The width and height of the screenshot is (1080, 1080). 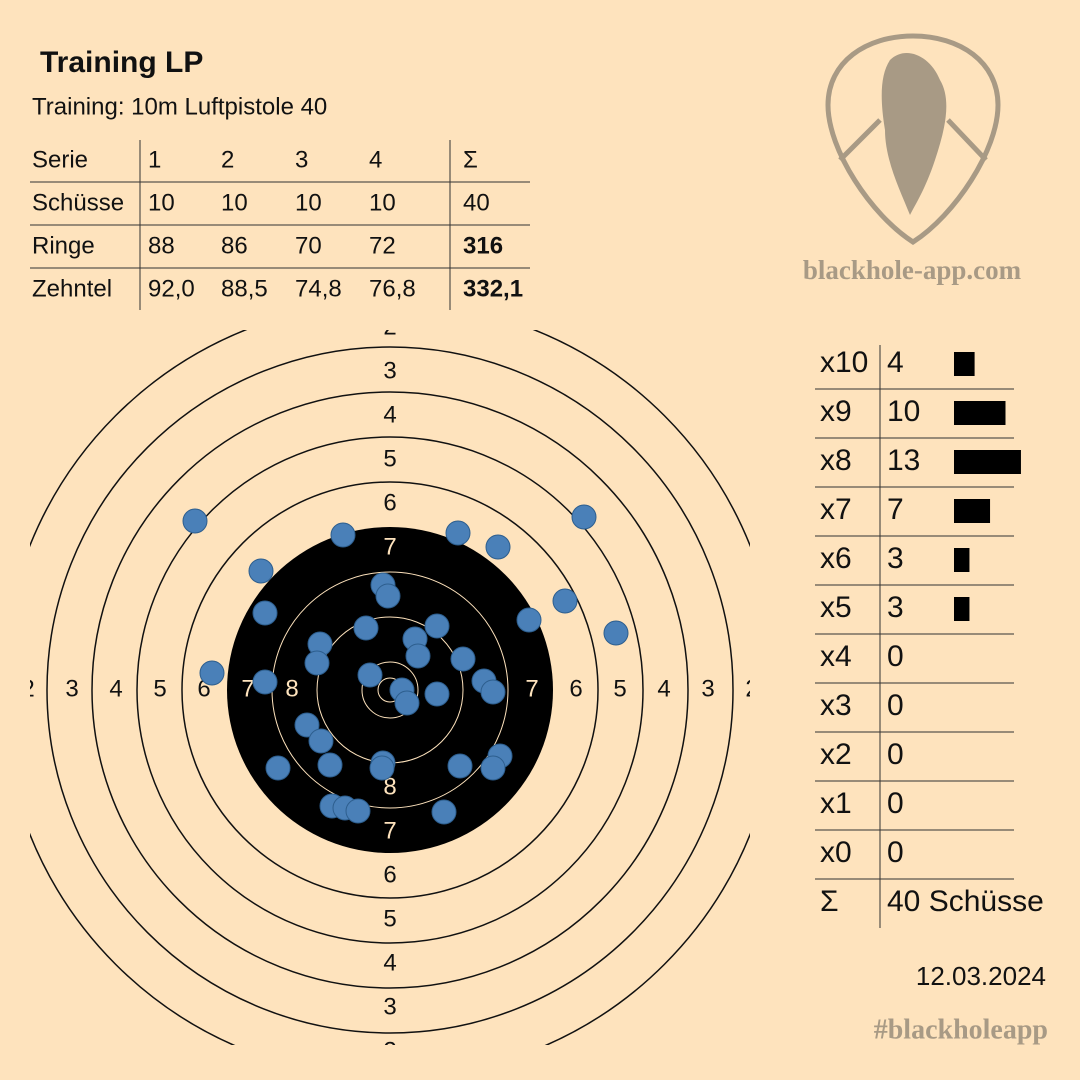 I want to click on dist-count: 13, so click(x=903, y=460).